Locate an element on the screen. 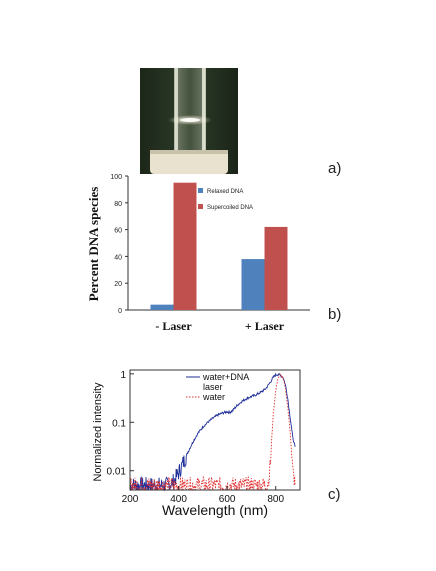 Image resolution: width=436 pixels, height=571 pixels. spectrum-chart-axes is located at coordinates (215, 430).